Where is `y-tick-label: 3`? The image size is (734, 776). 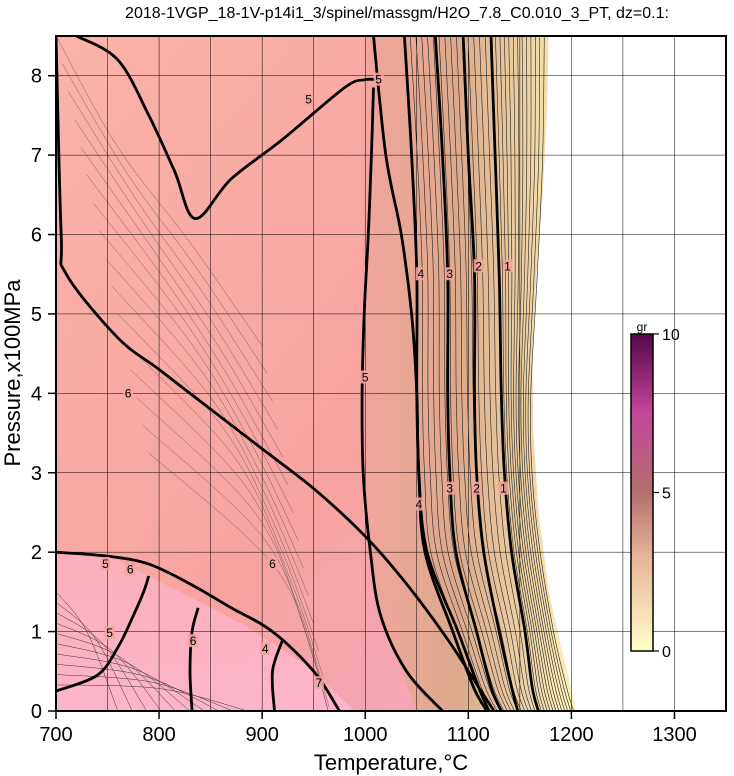 y-tick-label: 3 is located at coordinates (36, 474).